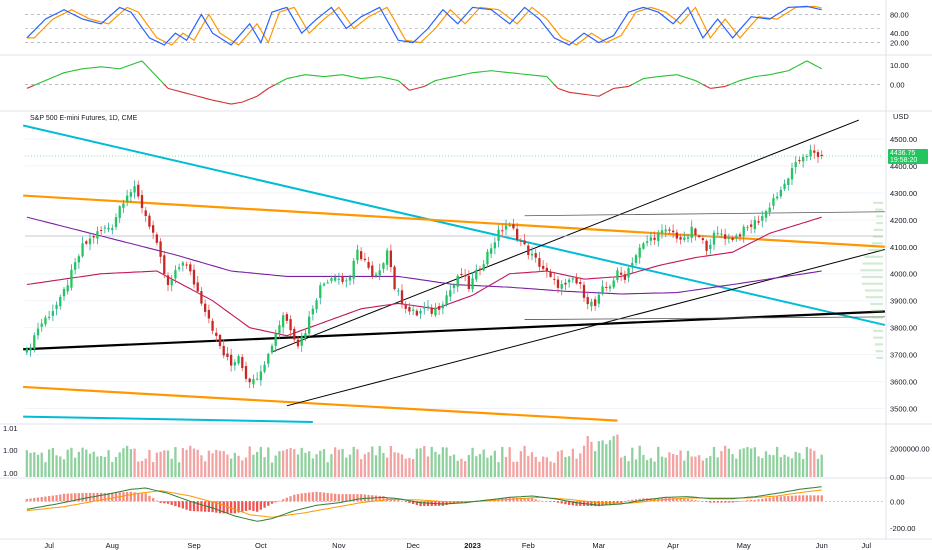 The image size is (932, 550). Describe the element at coordinates (112, 545) in the screenshot. I see `time-tick-label: Aug` at that location.